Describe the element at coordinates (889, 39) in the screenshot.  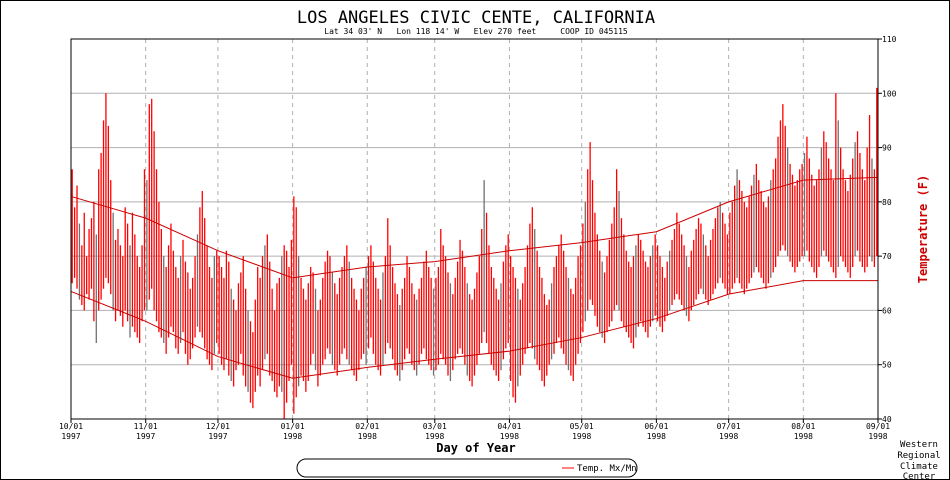
I see `y-tick-label: 110` at that location.